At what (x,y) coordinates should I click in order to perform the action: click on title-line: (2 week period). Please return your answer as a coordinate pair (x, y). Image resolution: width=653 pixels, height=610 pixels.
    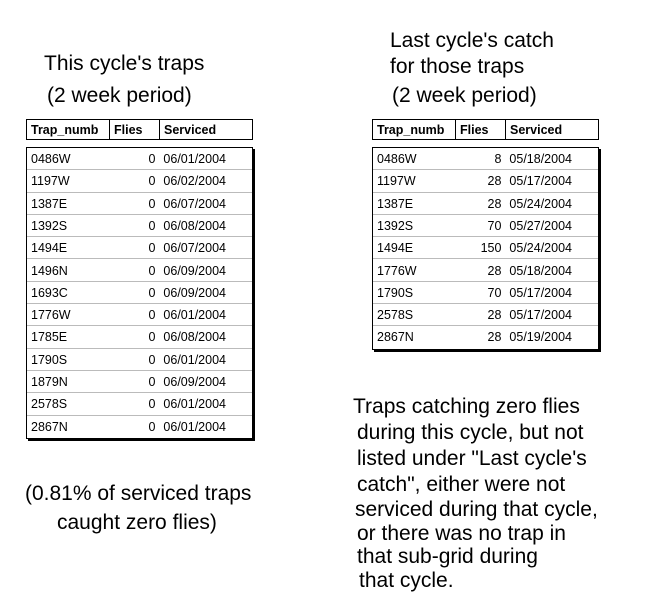
    Looking at the image, I should click on (464, 95).